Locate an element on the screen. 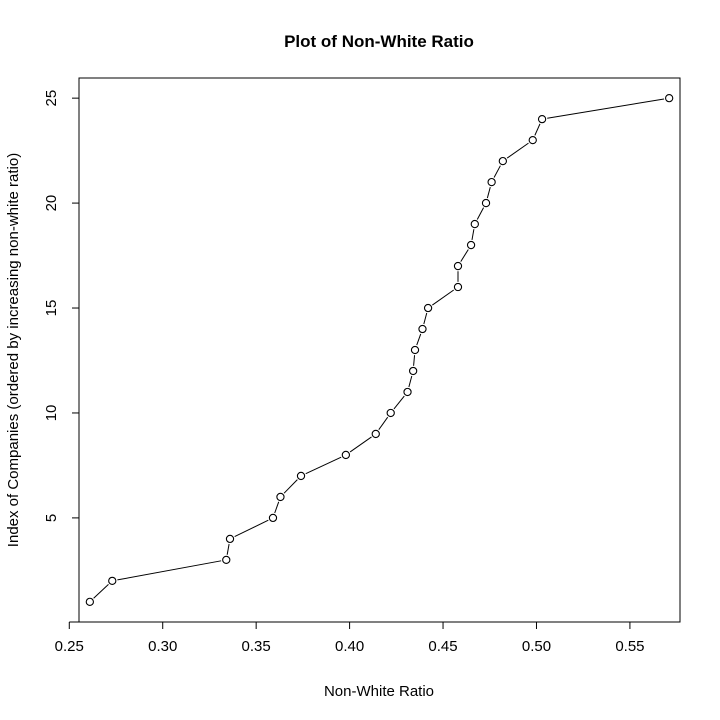  x-axis: 0.25 0.30 0.35 0.40 0.45 0.50 0.55 is located at coordinates (350, 638).